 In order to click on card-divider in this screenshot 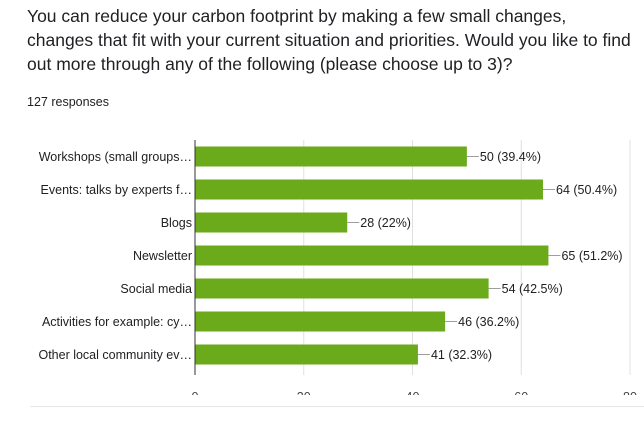, I will do `click(337, 406)`.